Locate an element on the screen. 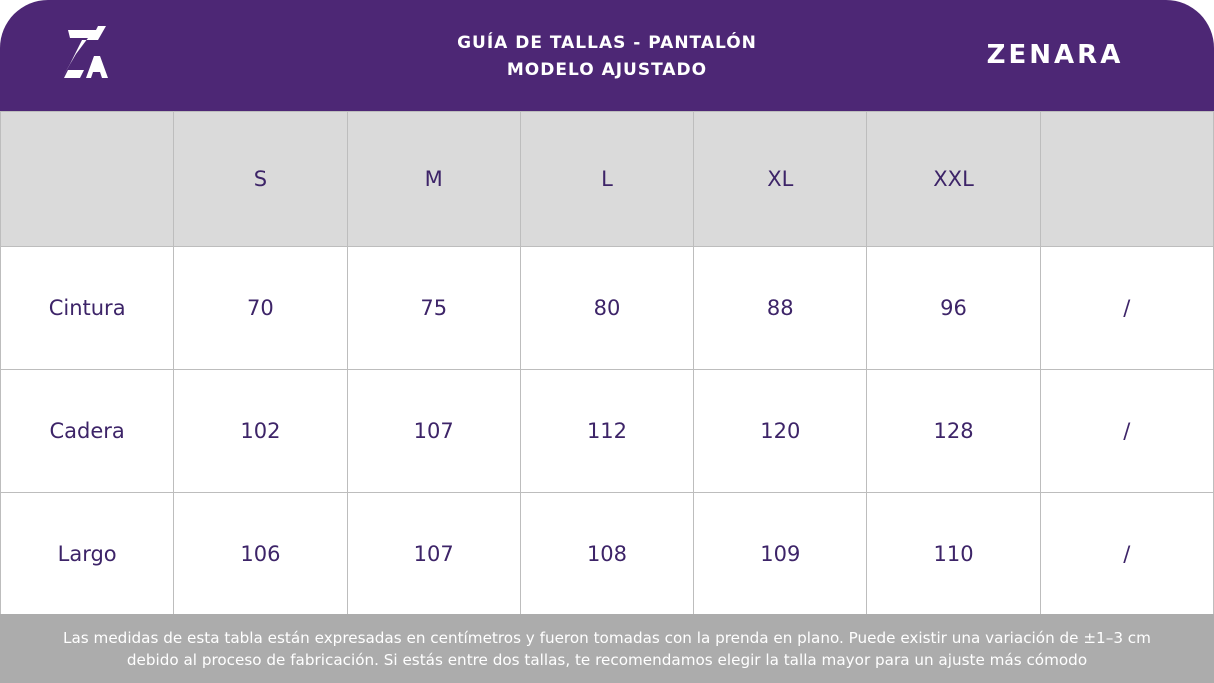  column-header: L is located at coordinates (607, 179).